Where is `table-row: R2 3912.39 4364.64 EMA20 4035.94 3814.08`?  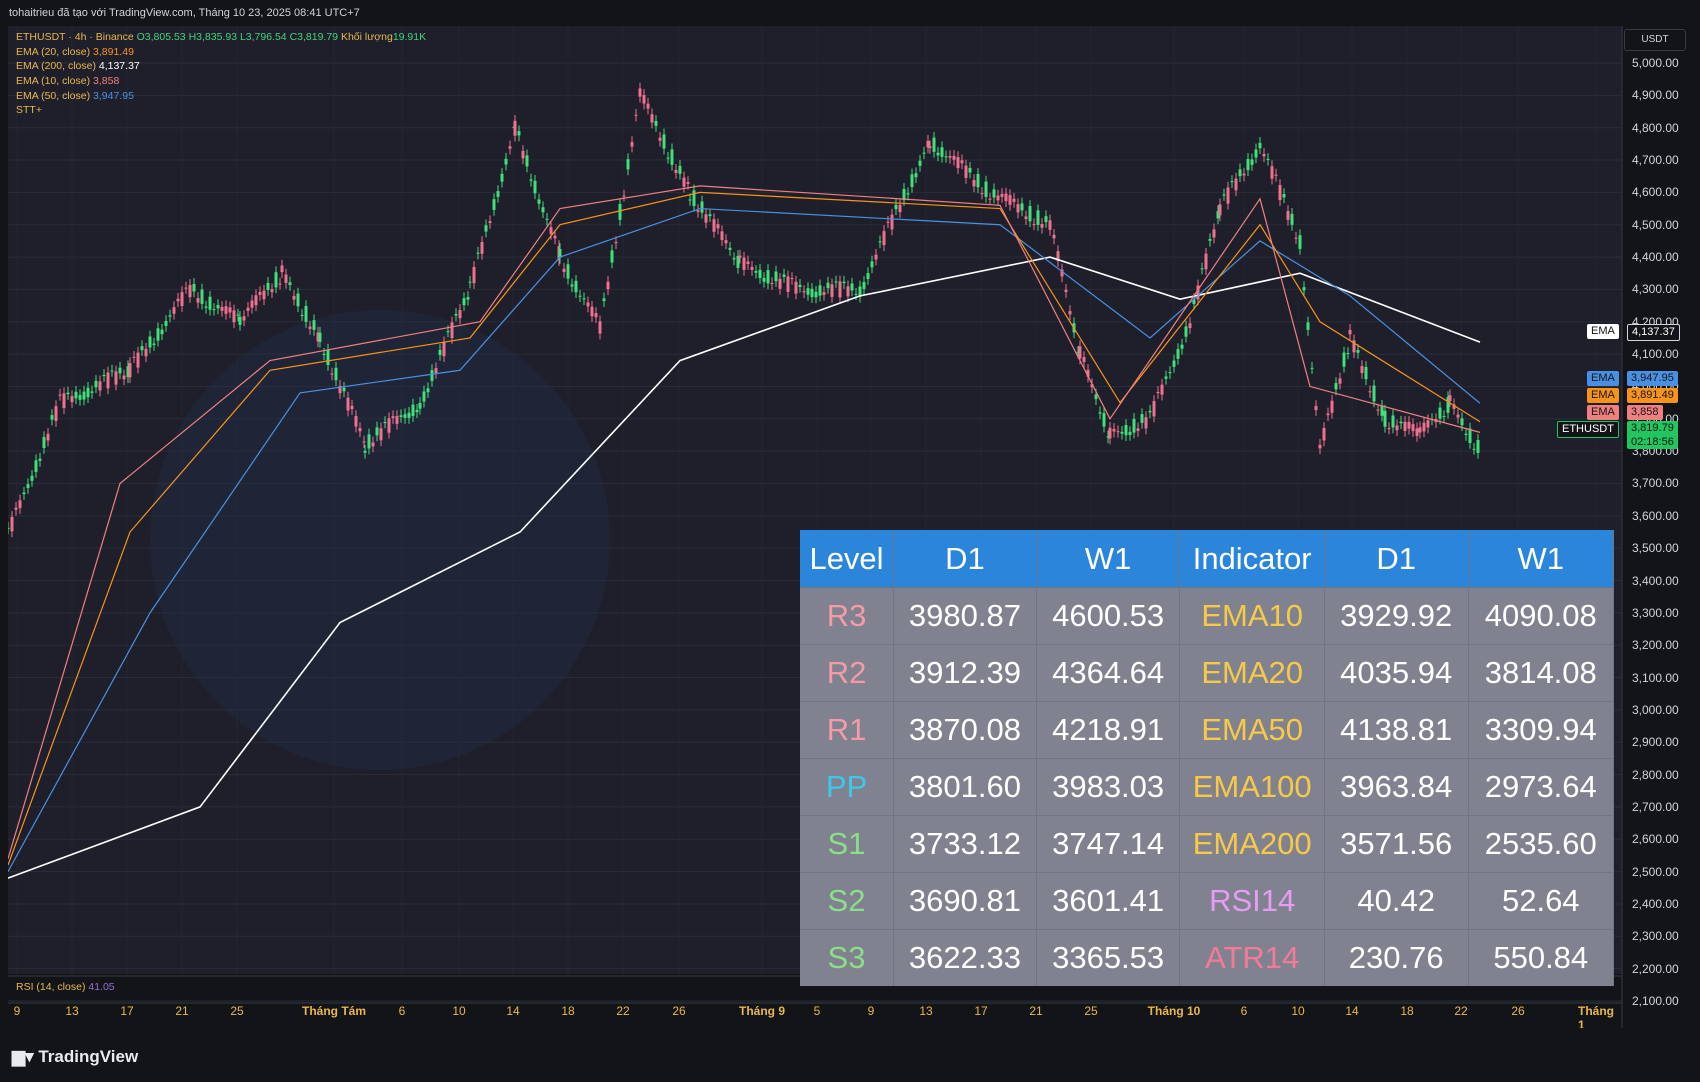
table-row: R2 3912.39 4364.64 EMA20 4035.94 3814.08 is located at coordinates (1207, 673).